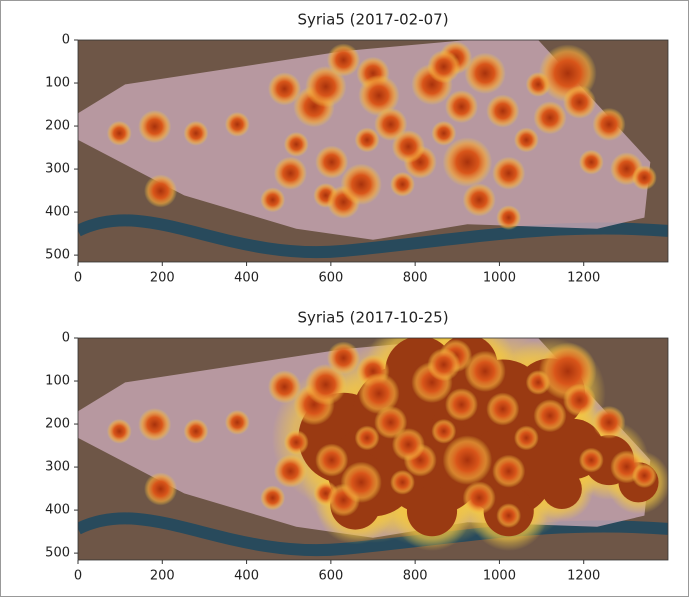  What do you see at coordinates (372, 318) in the screenshot?
I see `panel-title: Syria5 (2017-10-25)` at bounding box center [372, 318].